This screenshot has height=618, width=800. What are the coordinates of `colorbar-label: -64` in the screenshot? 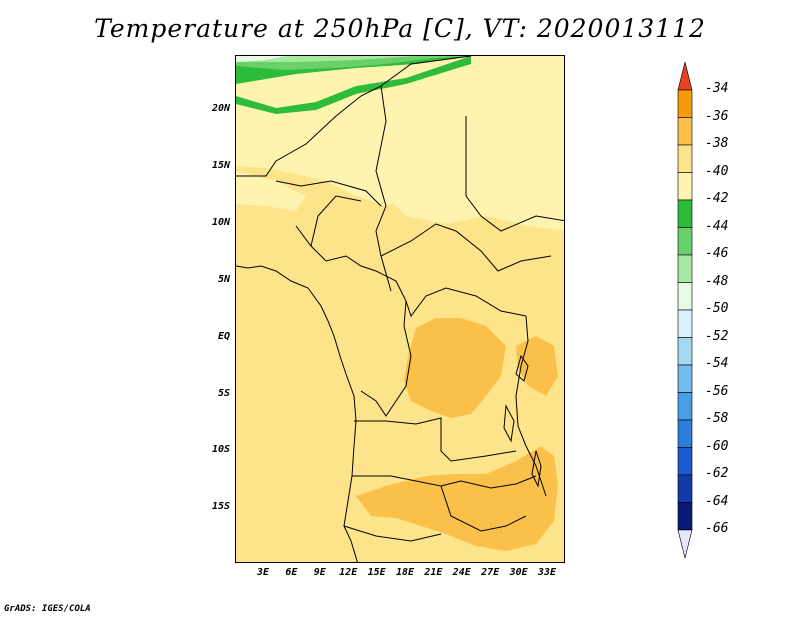 It's located at (717, 501).